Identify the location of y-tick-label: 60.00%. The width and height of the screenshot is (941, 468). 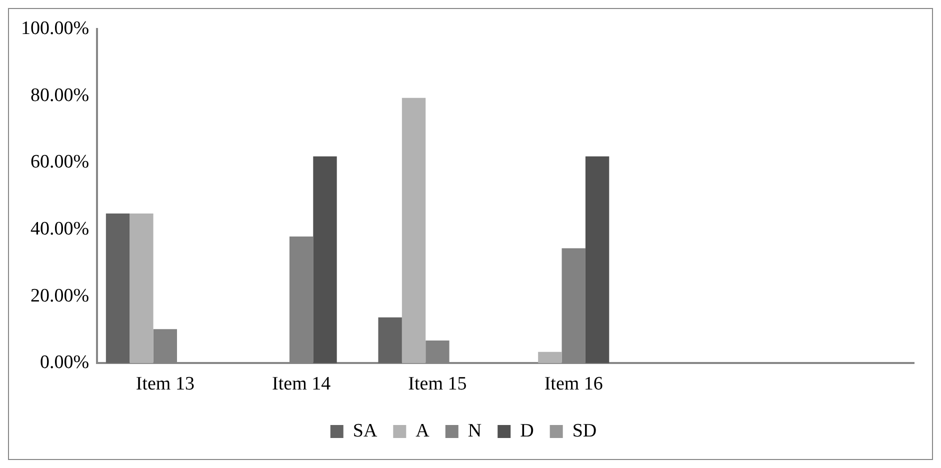
(60, 162).